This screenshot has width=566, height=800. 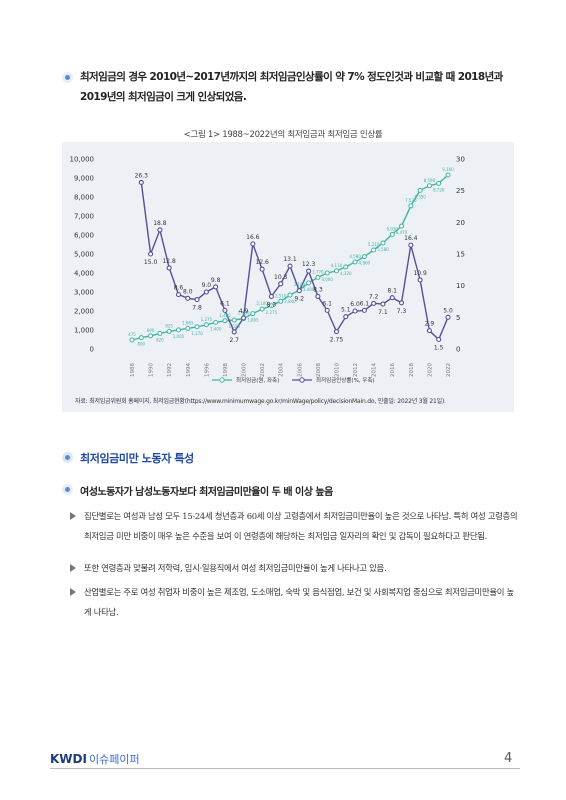 What do you see at coordinates (281, 295) in the screenshot?
I see `wage-data-label: 2,510` at bounding box center [281, 295].